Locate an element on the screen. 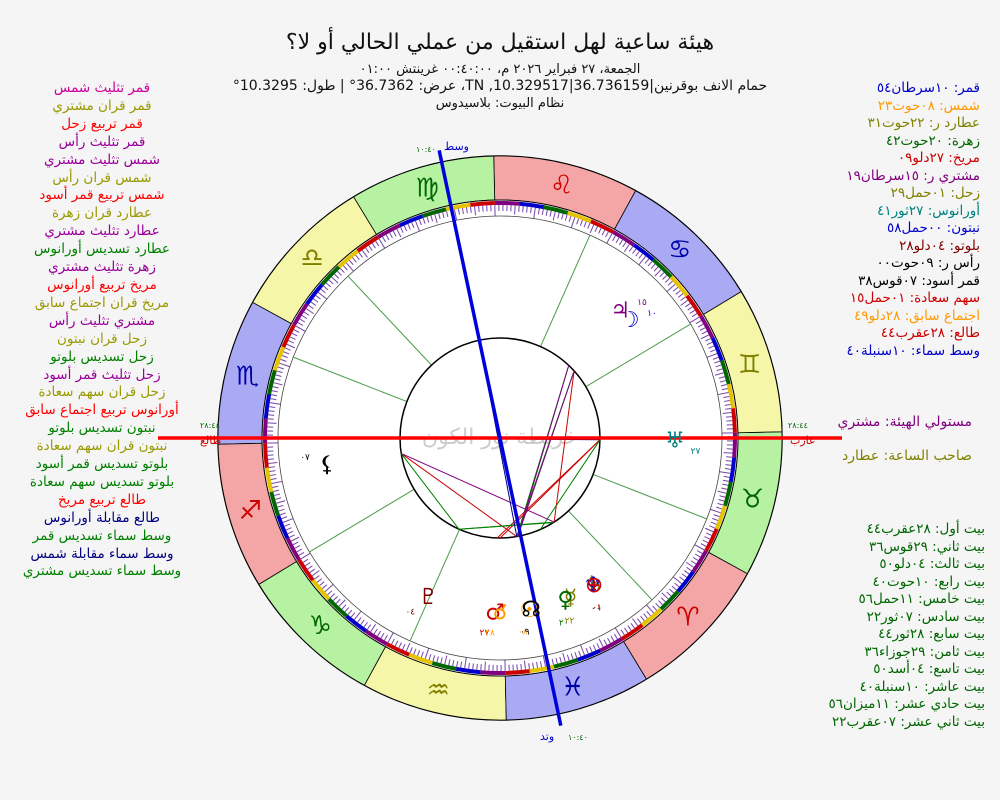  descendant-time: ٢٨:٤٤ is located at coordinates (798, 425).